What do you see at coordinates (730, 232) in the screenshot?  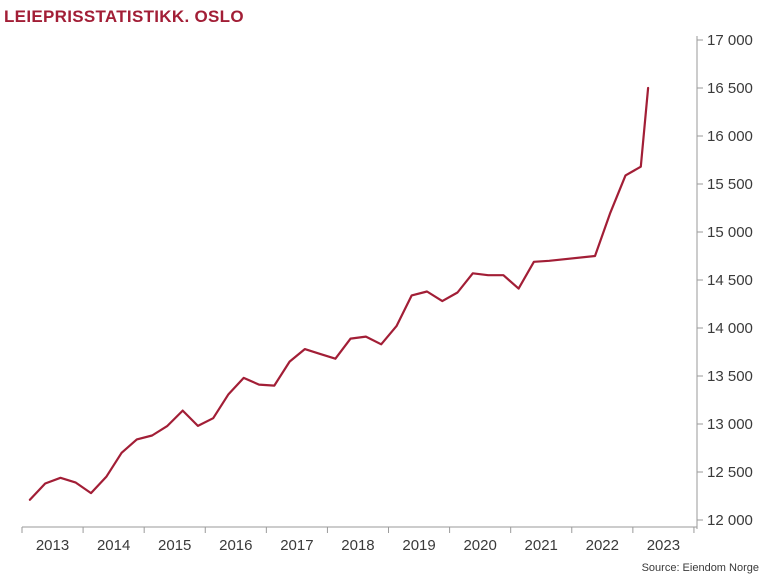 I see `y-tick-label: 15 000` at bounding box center [730, 232].